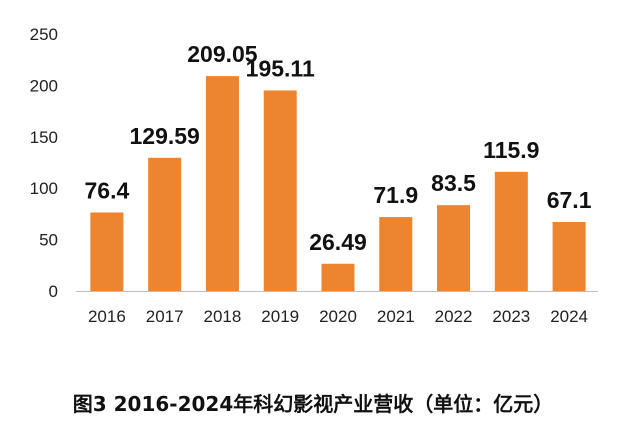 The height and width of the screenshot is (434, 626). I want to click on x-tick-label-2020: 2020, so click(338, 316).